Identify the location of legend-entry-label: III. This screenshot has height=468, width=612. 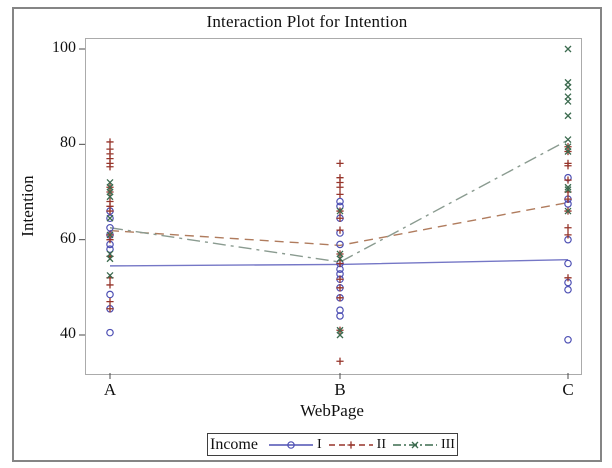
(447, 444).